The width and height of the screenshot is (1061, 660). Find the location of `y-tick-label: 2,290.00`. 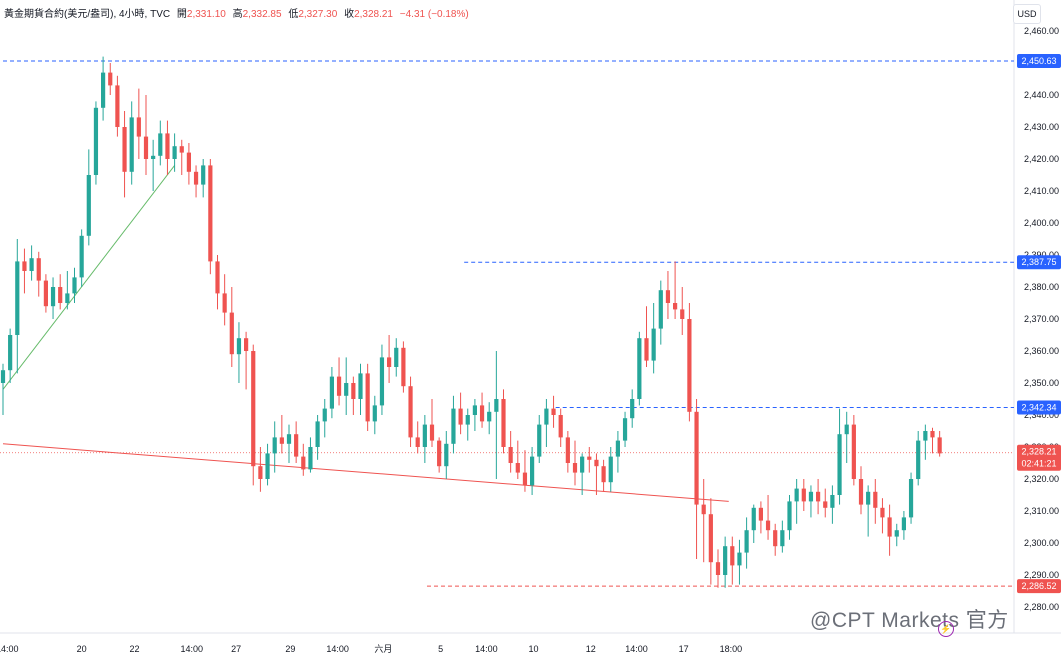

y-tick-label: 2,290.00 is located at coordinates (1041, 575).